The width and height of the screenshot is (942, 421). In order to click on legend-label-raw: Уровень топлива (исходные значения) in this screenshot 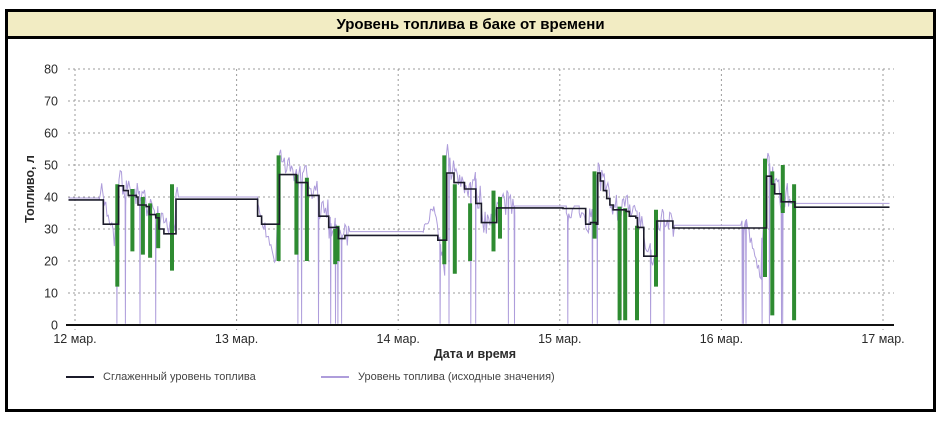, I will do `click(456, 377)`.